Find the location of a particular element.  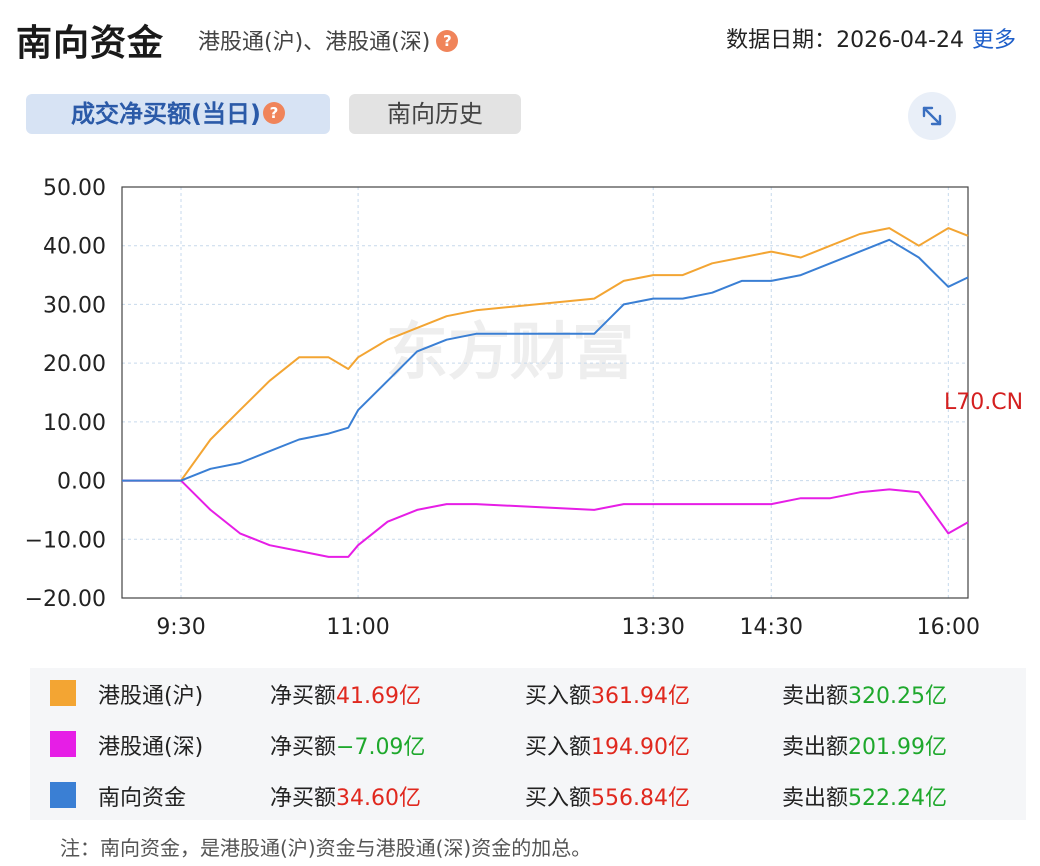

buy-amount: 买入额556.84亿 is located at coordinates (607, 798).